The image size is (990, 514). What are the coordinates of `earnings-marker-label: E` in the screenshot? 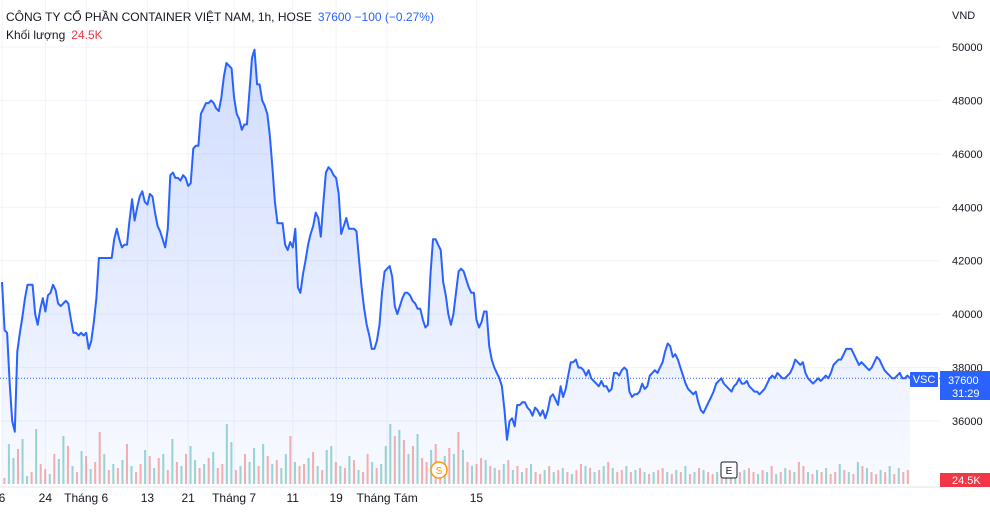 It's located at (729, 471).